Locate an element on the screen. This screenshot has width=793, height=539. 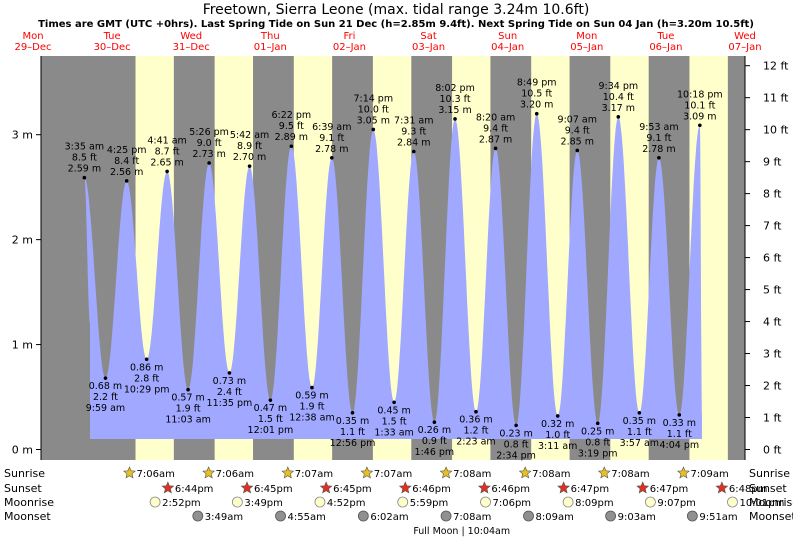
event-row-label-left: Sunset is located at coordinates (23, 488).